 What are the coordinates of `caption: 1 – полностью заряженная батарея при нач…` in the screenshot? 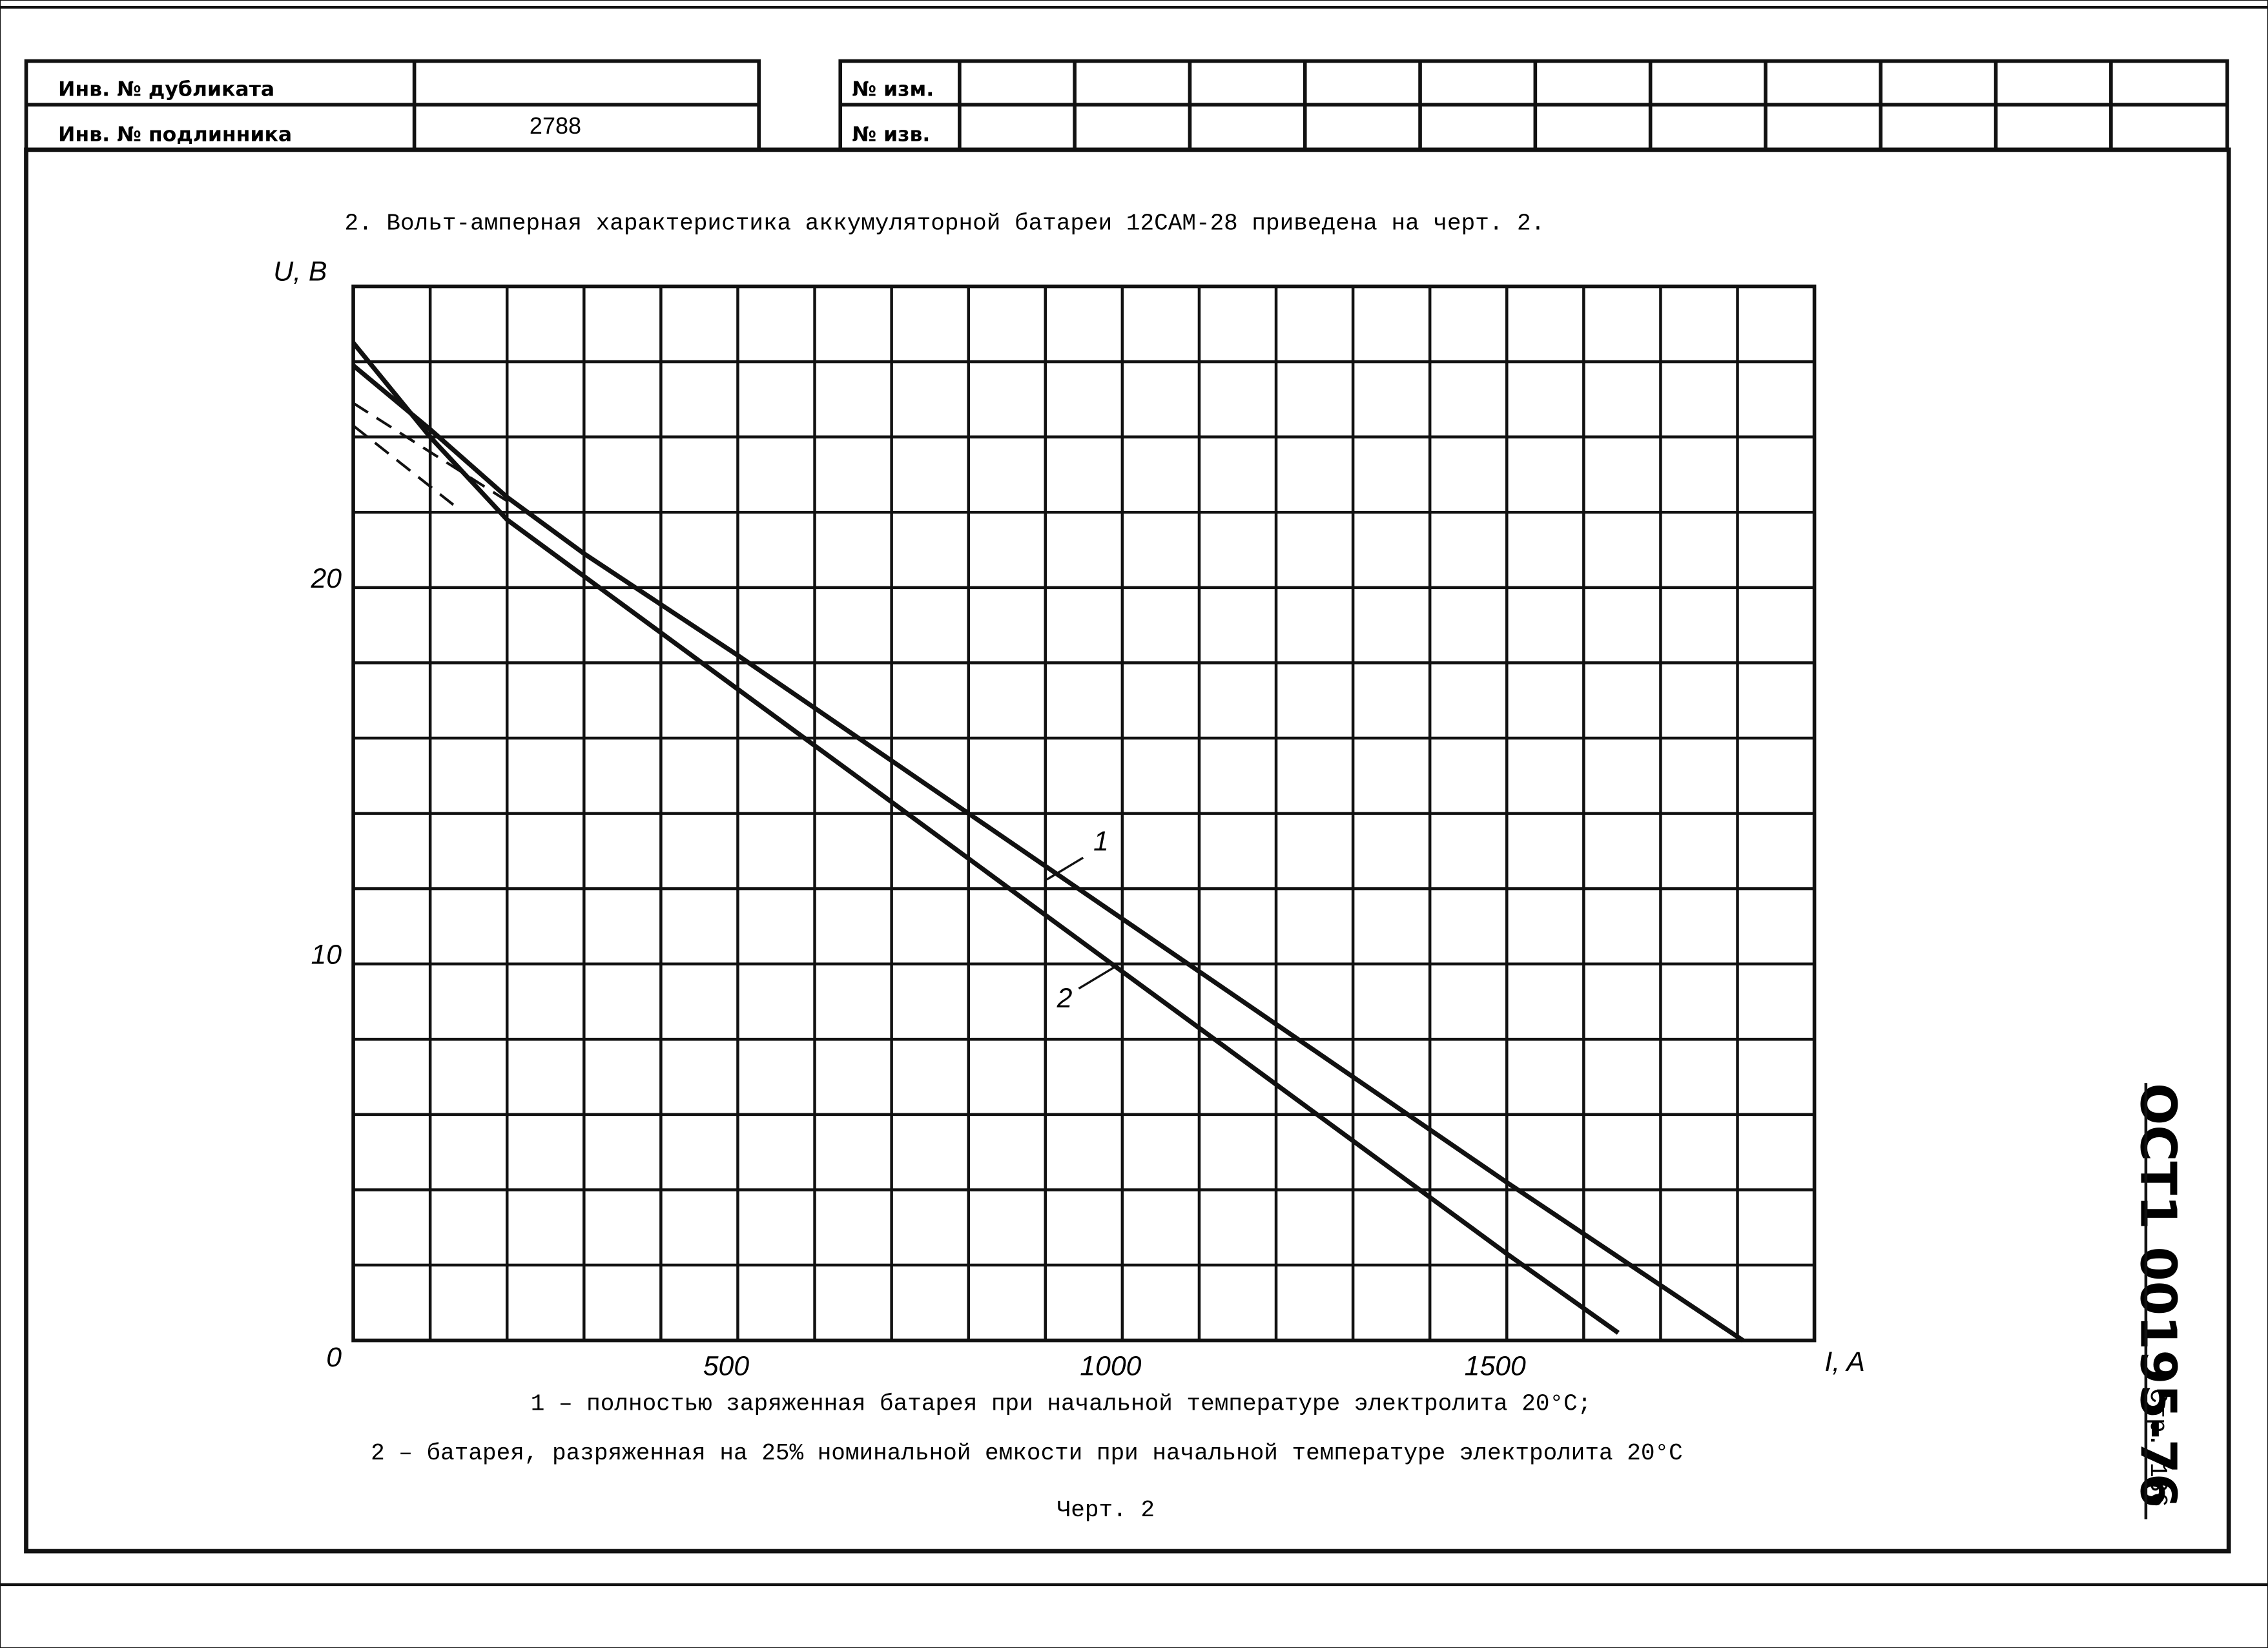 It's located at (1061, 1404).